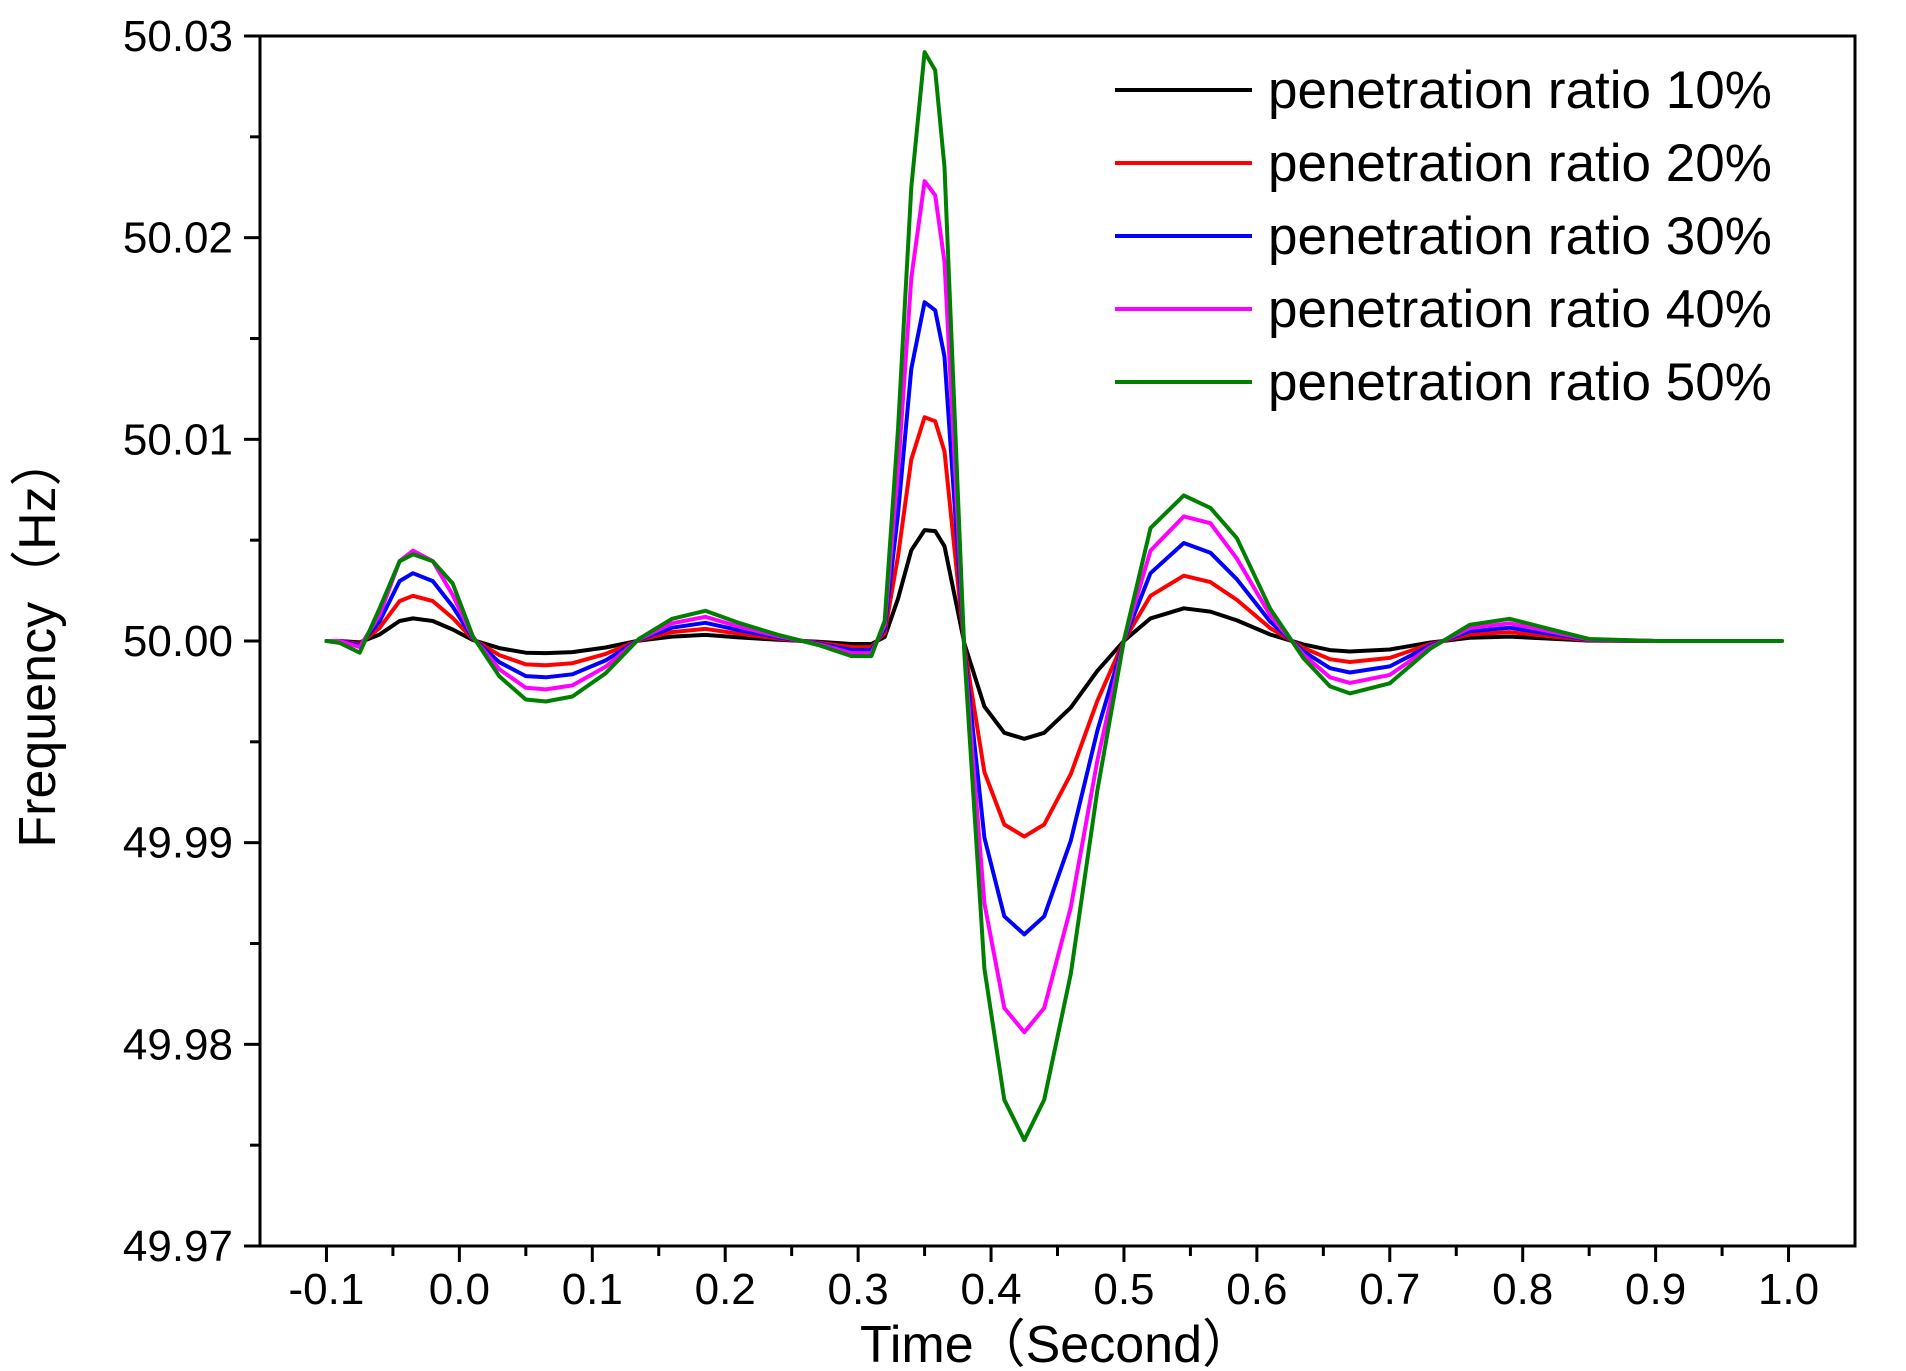  Describe the element at coordinates (178, 238) in the screenshot. I see `y-tick-label: 50.02` at that location.